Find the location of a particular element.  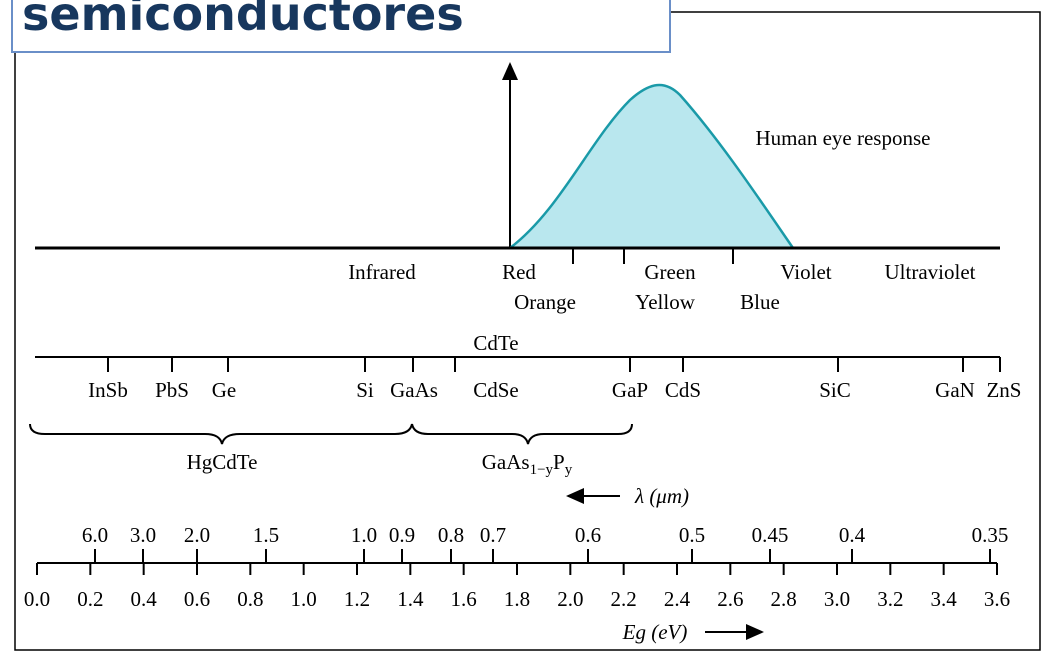

band-label: Orange is located at coordinates (545, 302).